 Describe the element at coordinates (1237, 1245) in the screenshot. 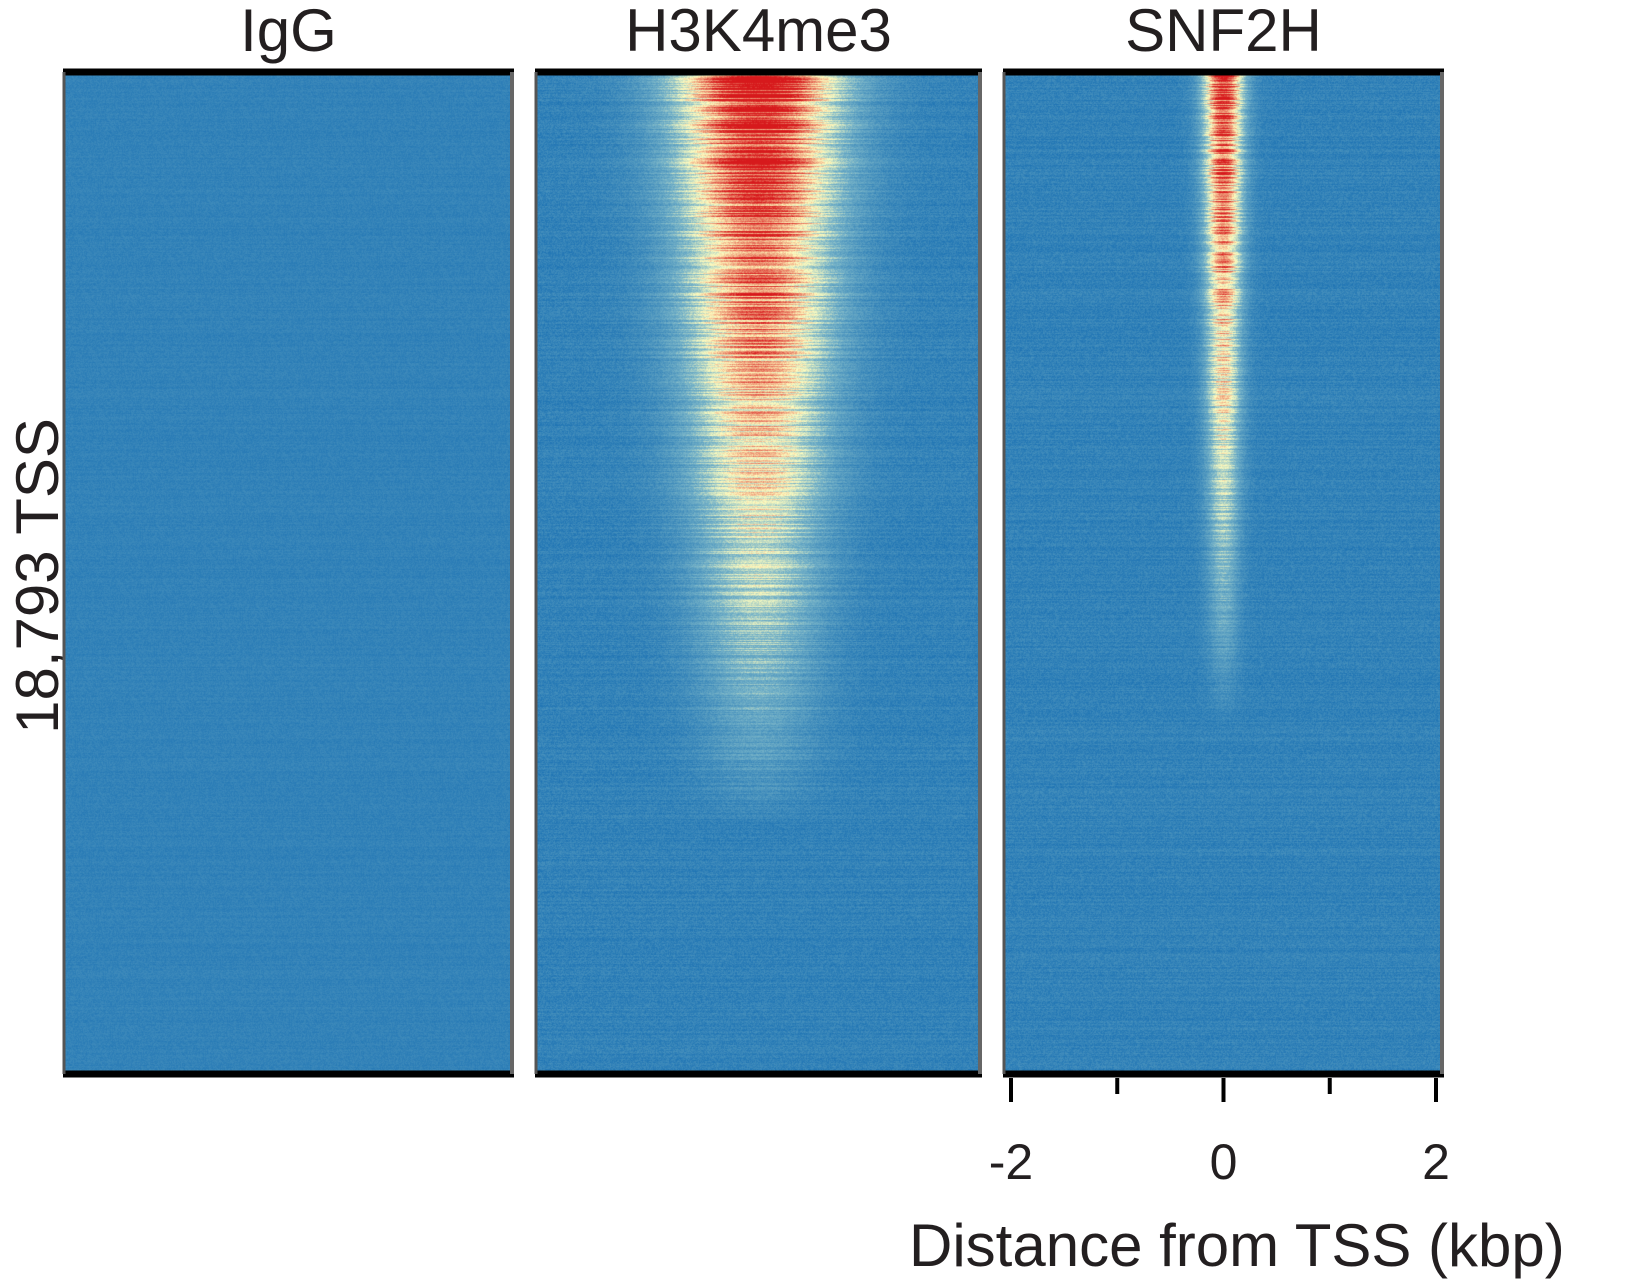

I see `x-axis-label: Distance from TSS (kbp)` at that location.